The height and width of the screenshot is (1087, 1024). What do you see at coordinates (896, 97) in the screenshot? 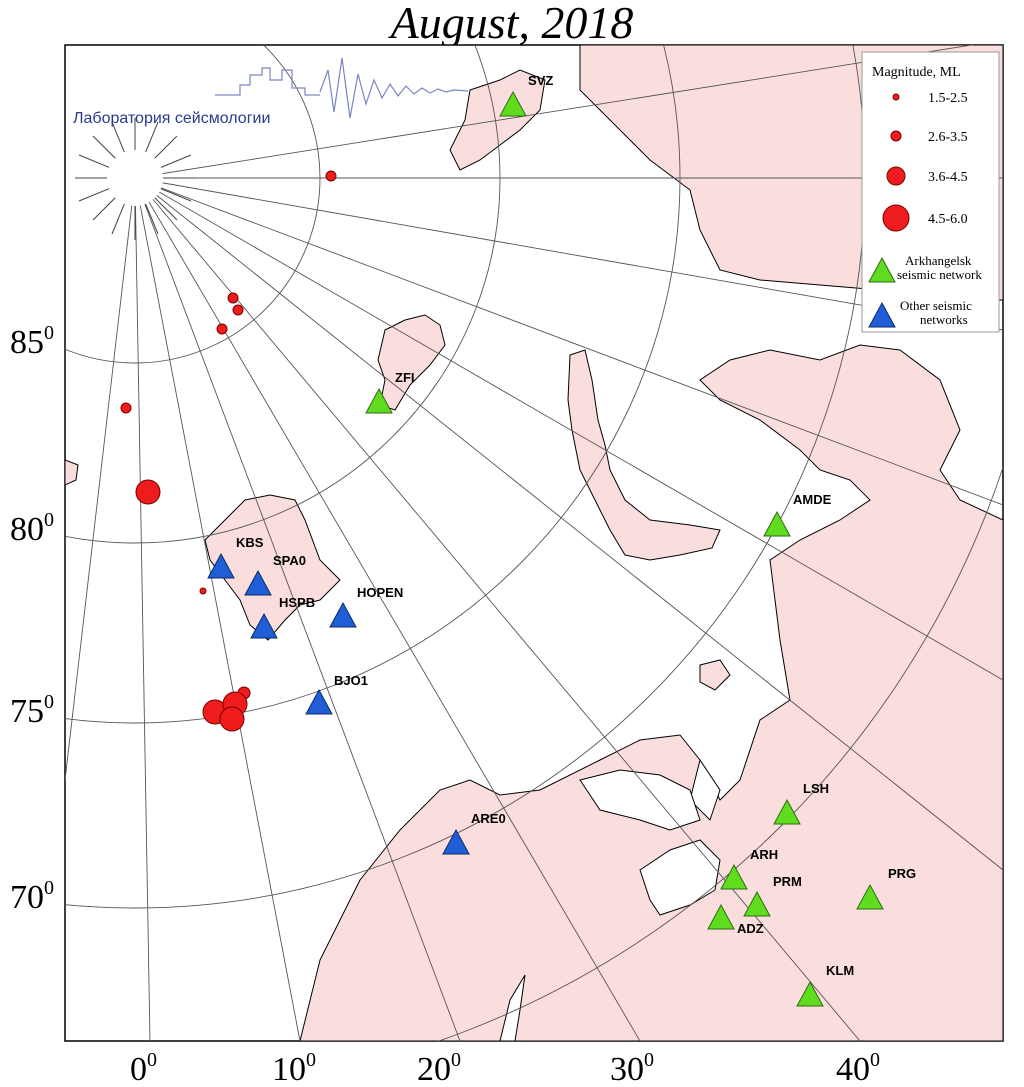
I see `legend-mag-1-marker` at bounding box center [896, 97].